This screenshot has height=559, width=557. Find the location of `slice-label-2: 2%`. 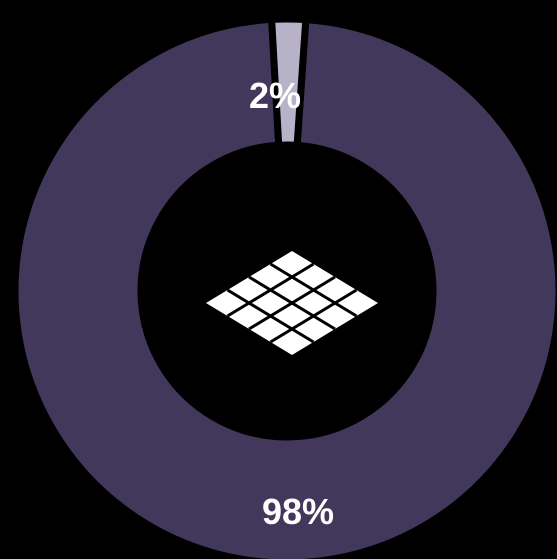

slice-label-2: 2% is located at coordinates (275, 95).